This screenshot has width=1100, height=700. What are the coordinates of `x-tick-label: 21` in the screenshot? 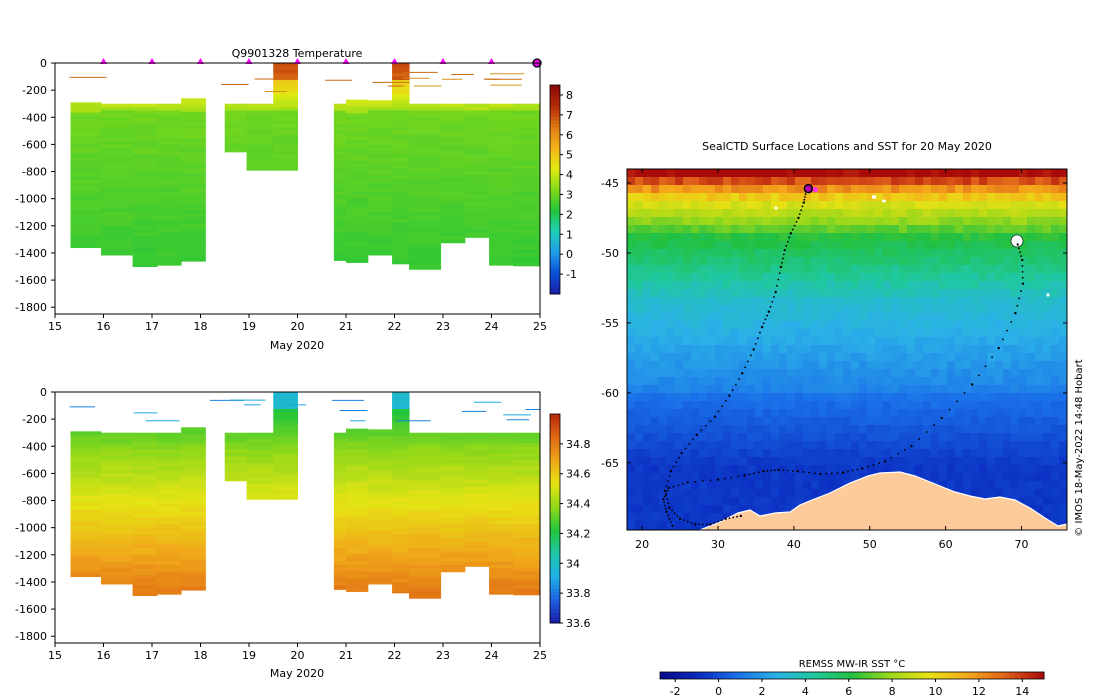 It's located at (346, 326).